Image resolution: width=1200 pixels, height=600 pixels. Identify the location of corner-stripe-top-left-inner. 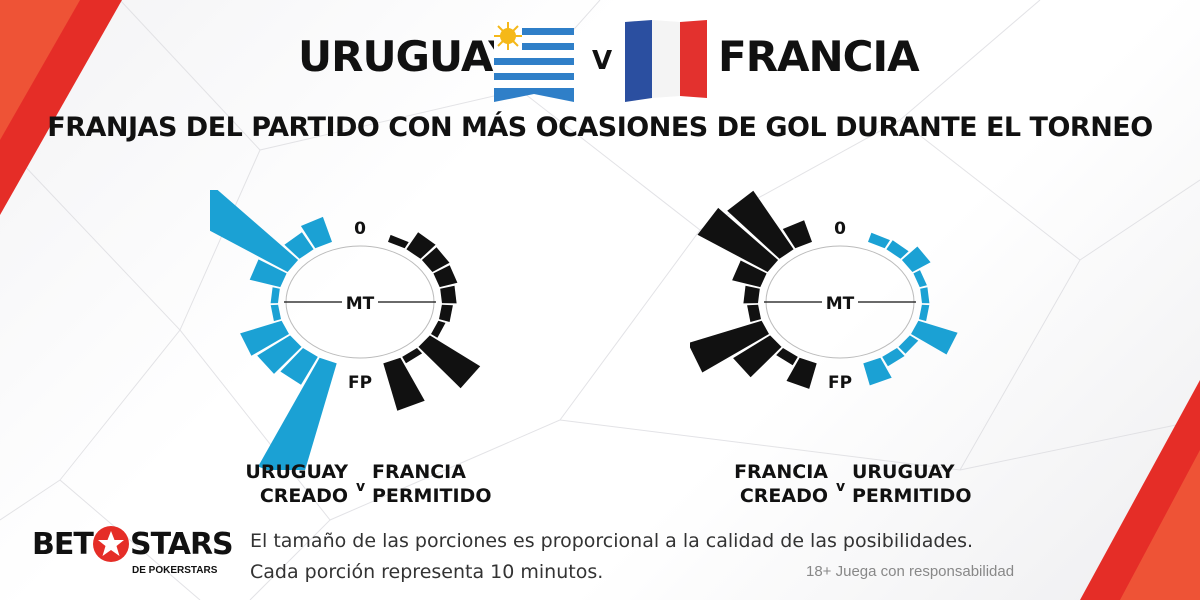
(40, 70).